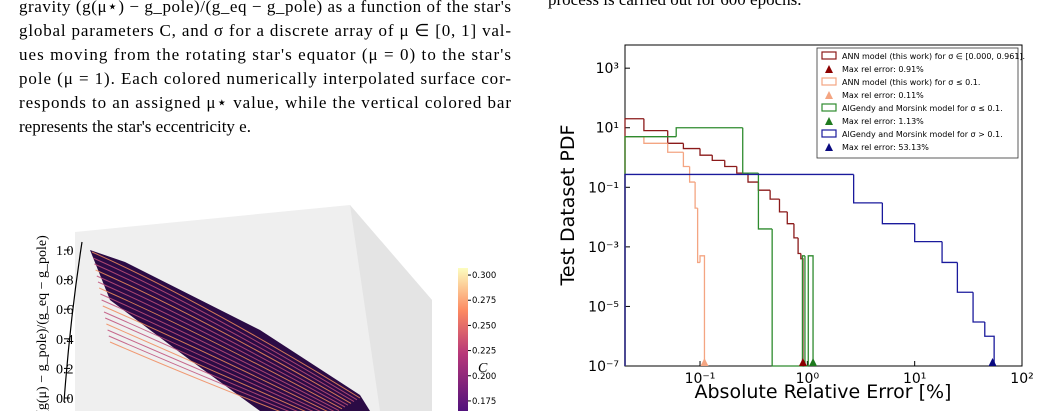 The image size is (1045, 411). I want to click on paragraph-line: represents the star's eccentricity e., so click(135, 126).